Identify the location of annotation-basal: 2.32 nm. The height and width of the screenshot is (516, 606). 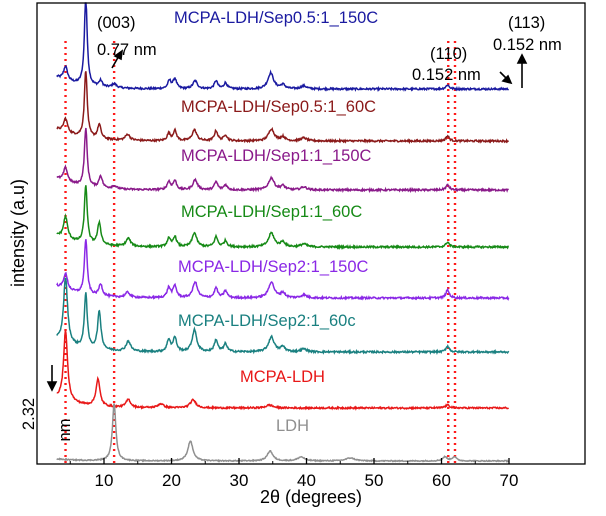
(47, 420).